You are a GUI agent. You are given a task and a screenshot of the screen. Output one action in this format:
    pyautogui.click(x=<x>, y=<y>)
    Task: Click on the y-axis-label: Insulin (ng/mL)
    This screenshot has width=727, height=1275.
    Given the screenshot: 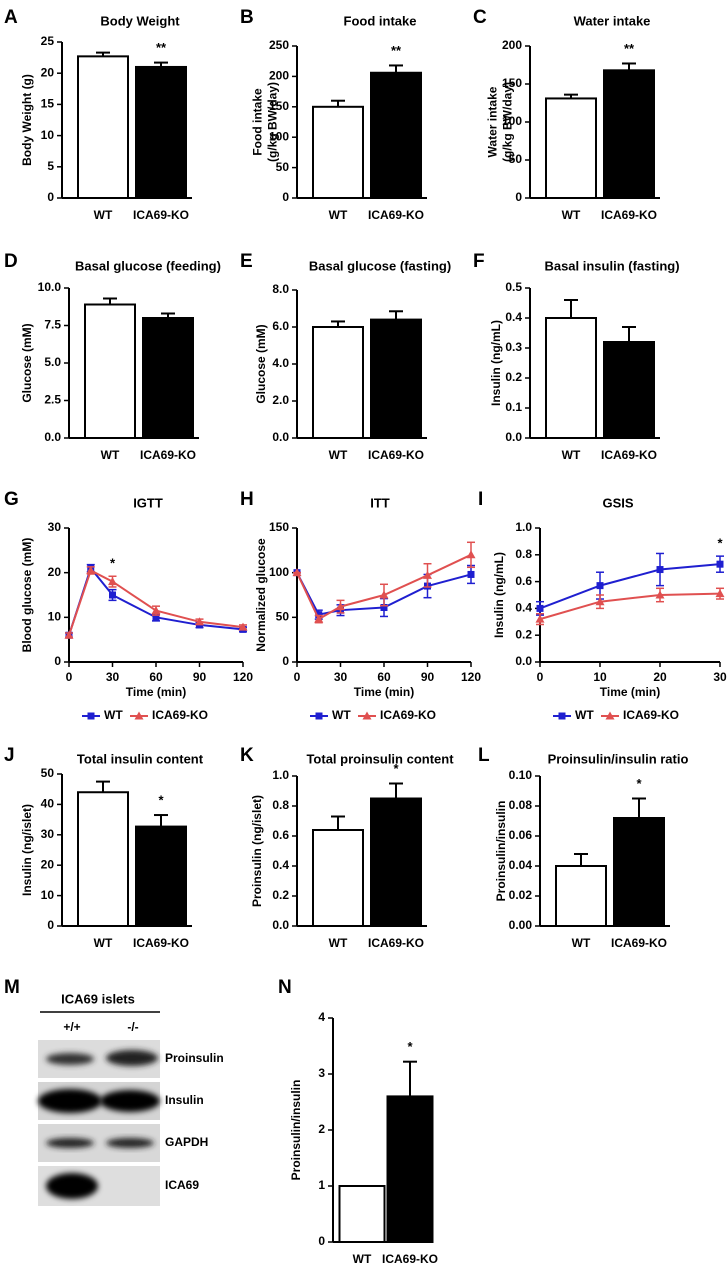 What is the action you would take?
    pyautogui.click(x=499, y=595)
    